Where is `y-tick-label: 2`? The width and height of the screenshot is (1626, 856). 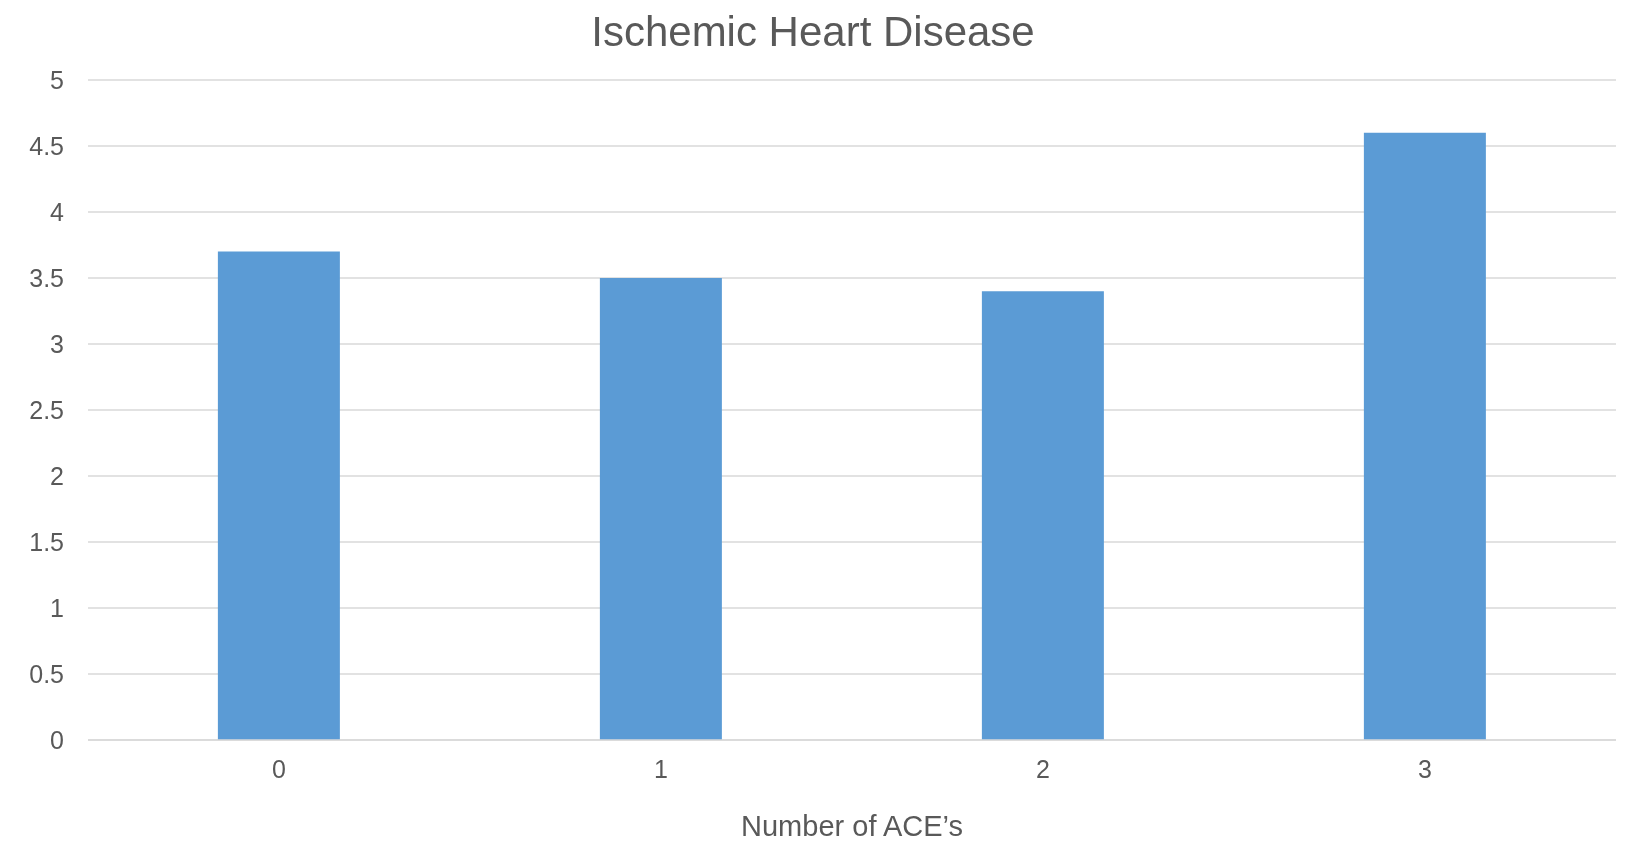 y-tick-label: 2 is located at coordinates (57, 475).